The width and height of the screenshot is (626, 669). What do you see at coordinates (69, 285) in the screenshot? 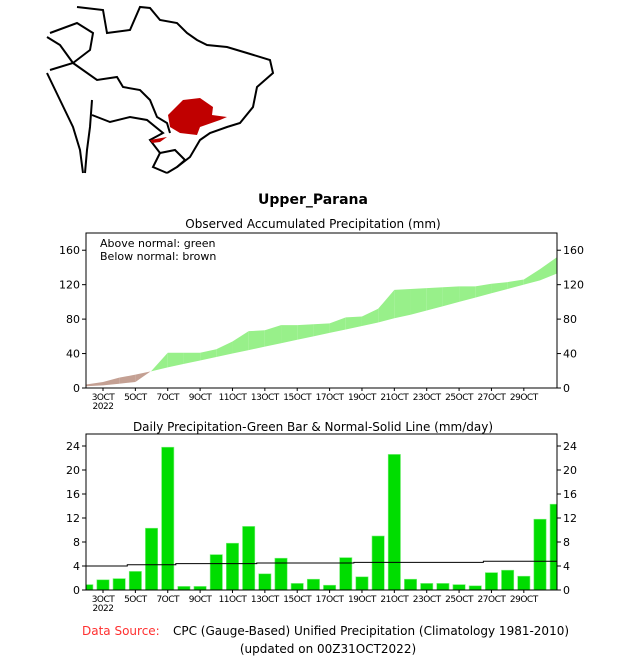
I see `y-tick-label-left: 120` at bounding box center [69, 285].